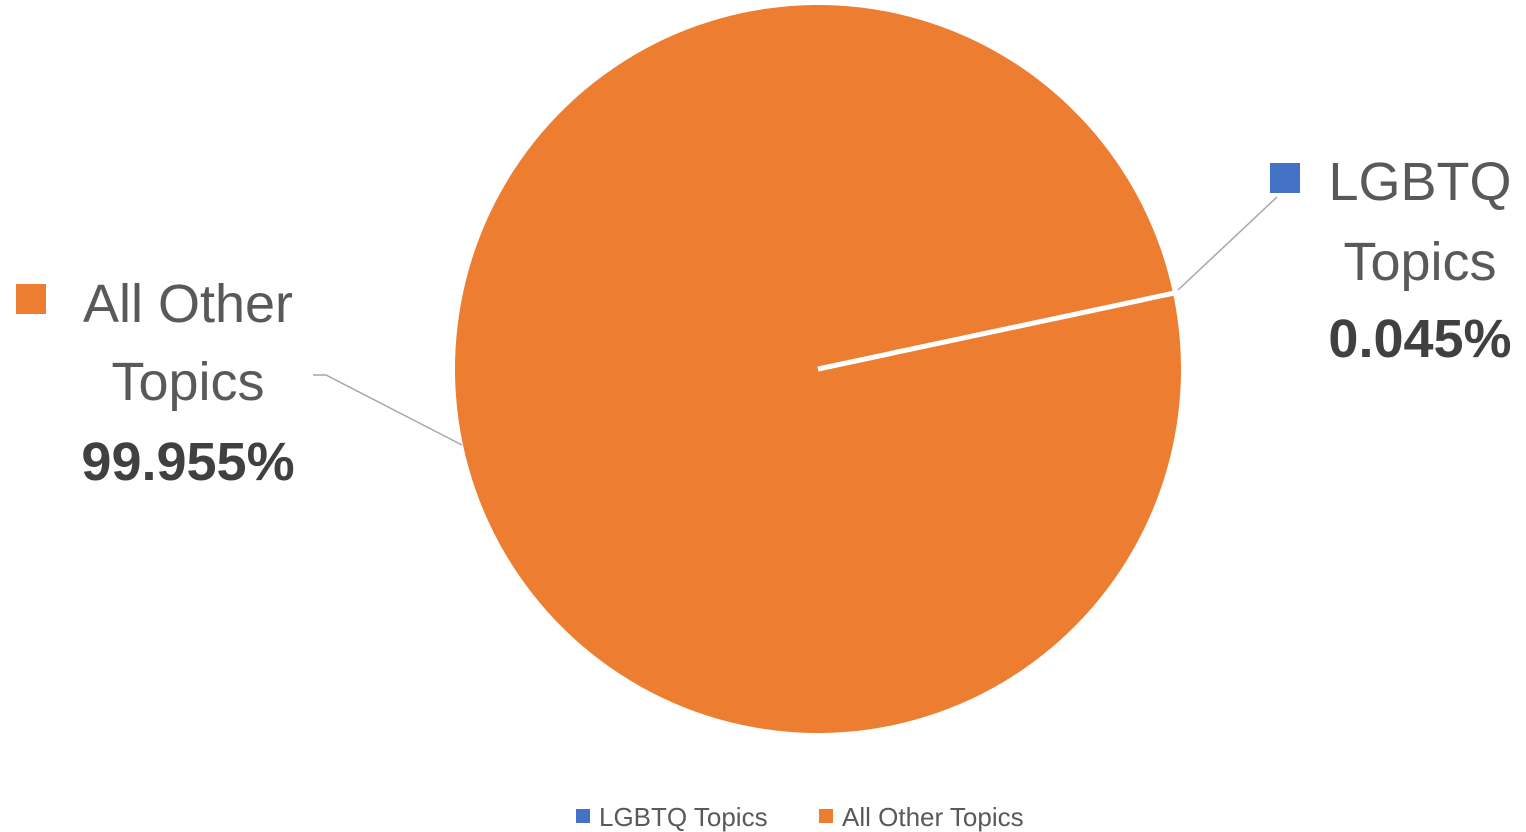 The image size is (1526, 832). Describe the element at coordinates (1227, 243) in the screenshot. I see `callout-line-lgbtq` at that location.